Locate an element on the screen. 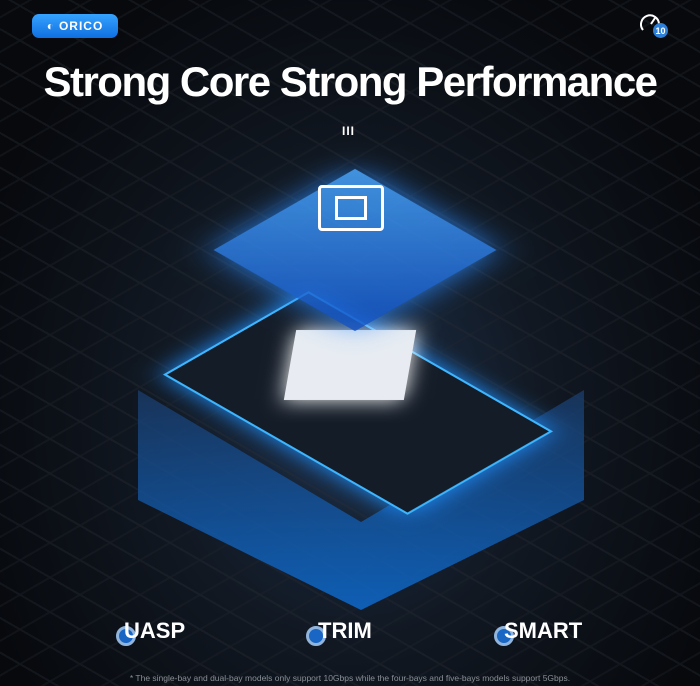 This screenshot has height=686, width=700. chip-mark: III is located at coordinates (349, 131).